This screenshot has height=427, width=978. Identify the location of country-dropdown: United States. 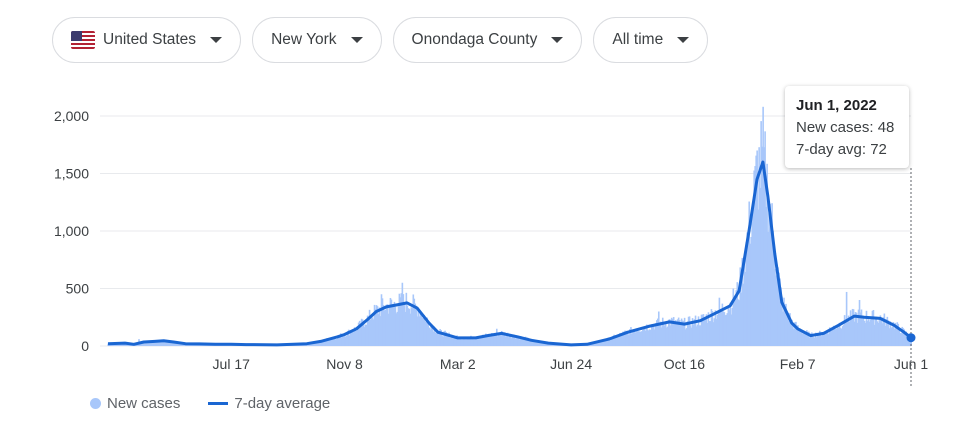
(147, 40).